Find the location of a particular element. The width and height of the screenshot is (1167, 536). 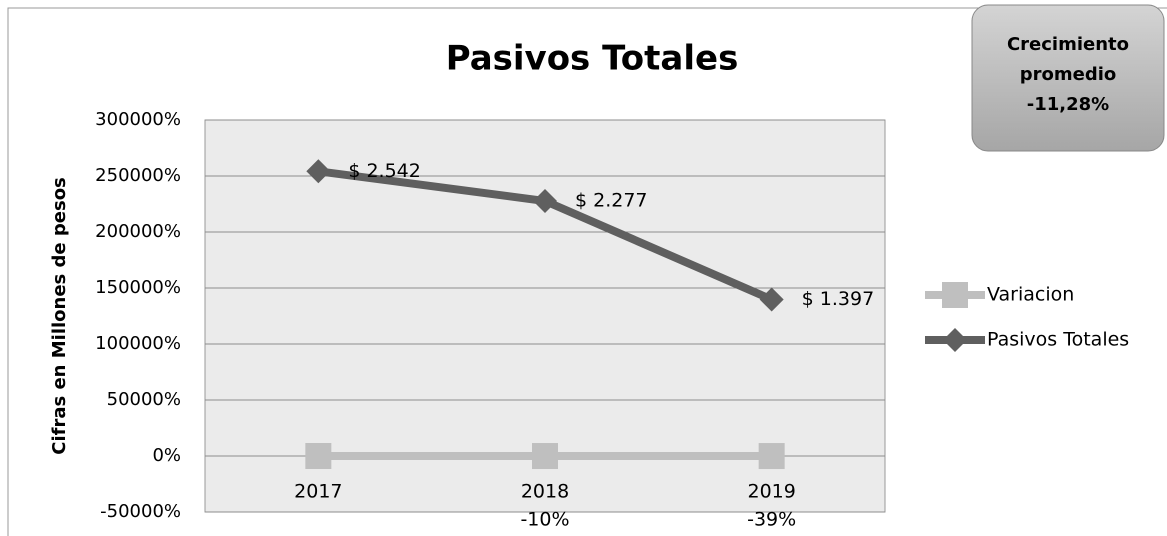

y-tick-label: 100000% is located at coordinates (138, 343).